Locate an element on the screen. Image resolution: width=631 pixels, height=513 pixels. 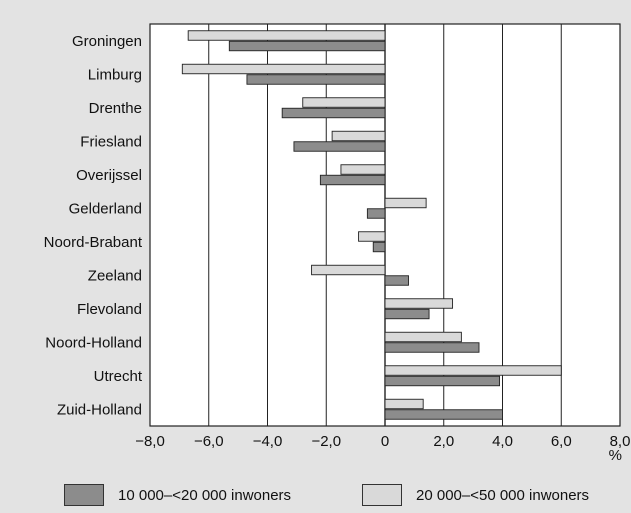
x-tick-label-6: 4,0 is located at coordinates (502, 441).